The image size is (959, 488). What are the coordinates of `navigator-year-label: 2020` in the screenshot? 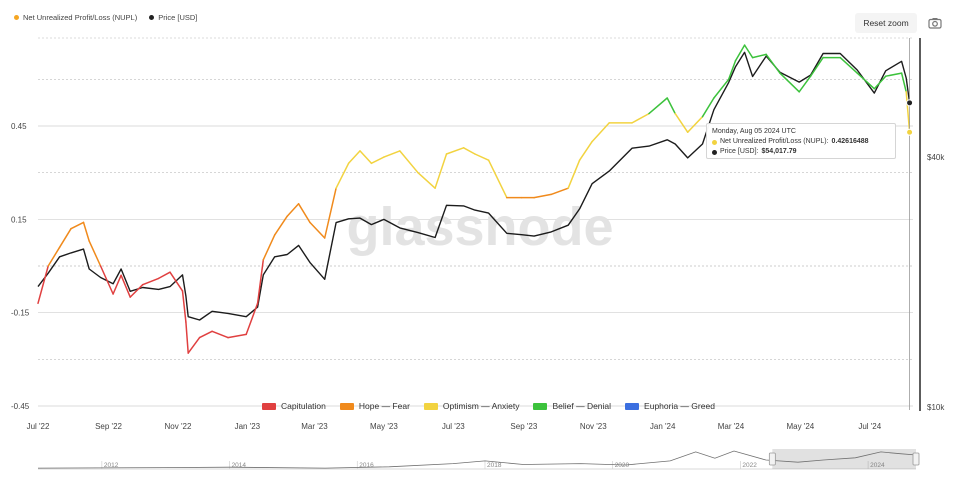 It's located at (622, 465).